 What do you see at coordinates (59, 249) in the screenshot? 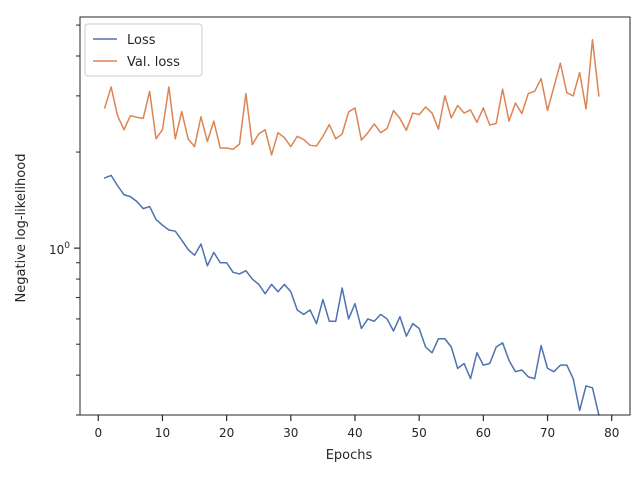
I see `y-tick-label: 100` at bounding box center [59, 249].